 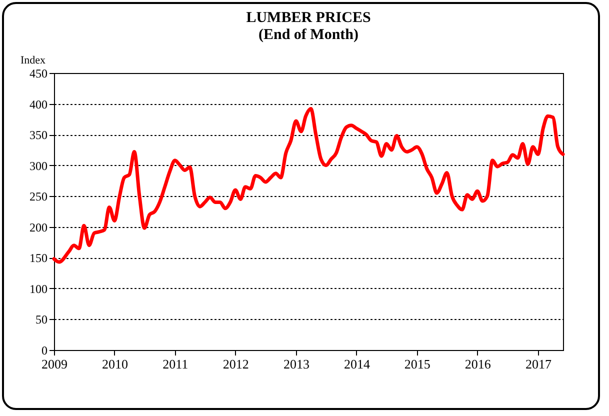 What do you see at coordinates (357, 364) in the screenshot?
I see `x-tick-label: 2014` at bounding box center [357, 364].